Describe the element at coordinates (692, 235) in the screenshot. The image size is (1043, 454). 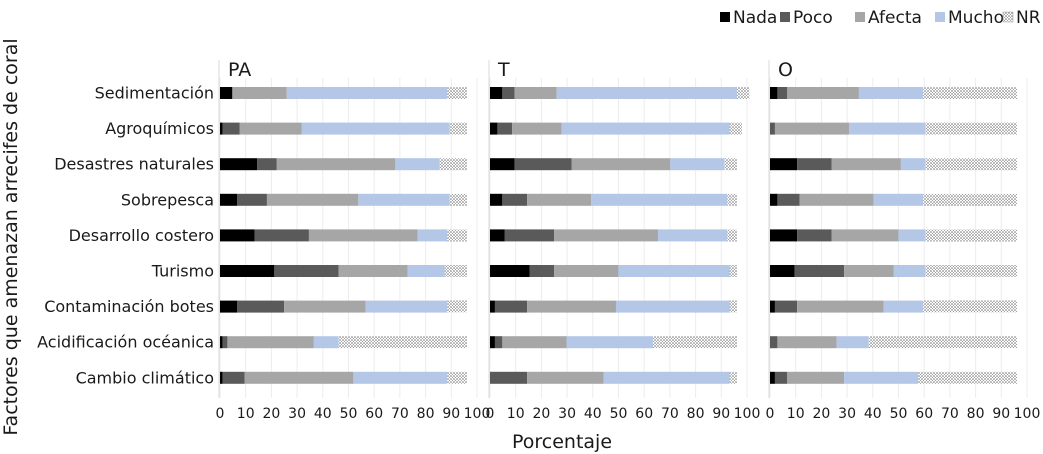
I see `bar-t-desarrollo-costero-mucho` at that location.